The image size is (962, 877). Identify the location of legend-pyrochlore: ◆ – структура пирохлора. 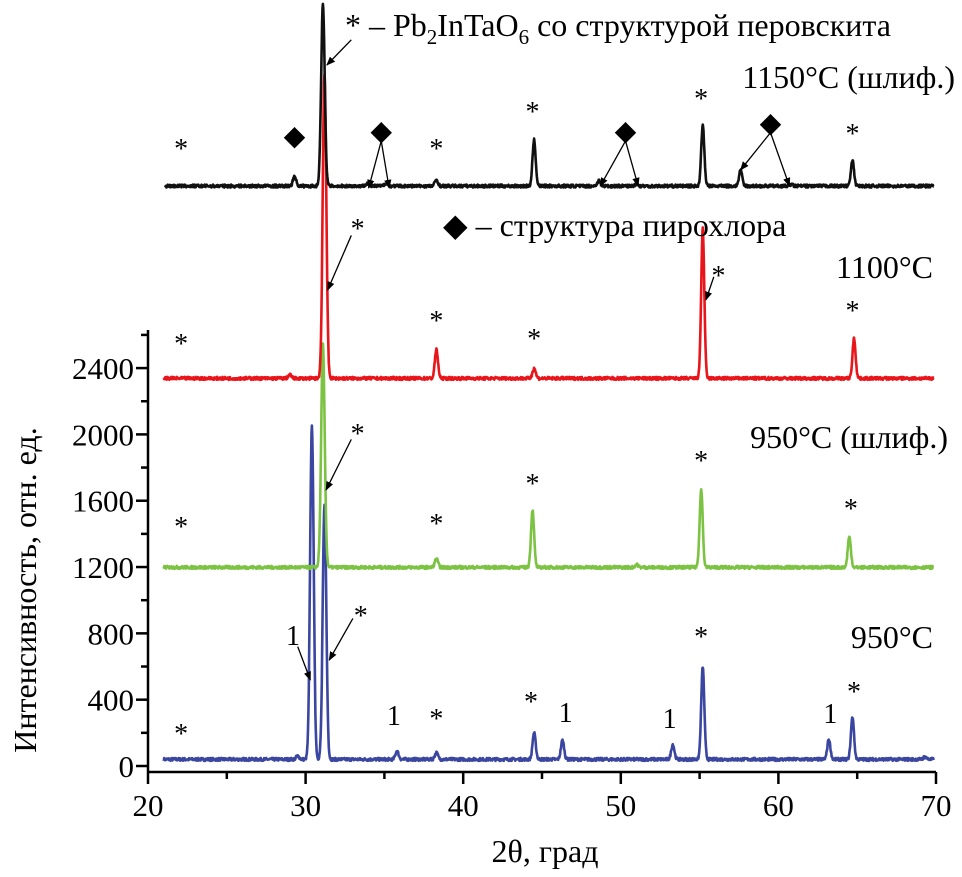
(614, 225).